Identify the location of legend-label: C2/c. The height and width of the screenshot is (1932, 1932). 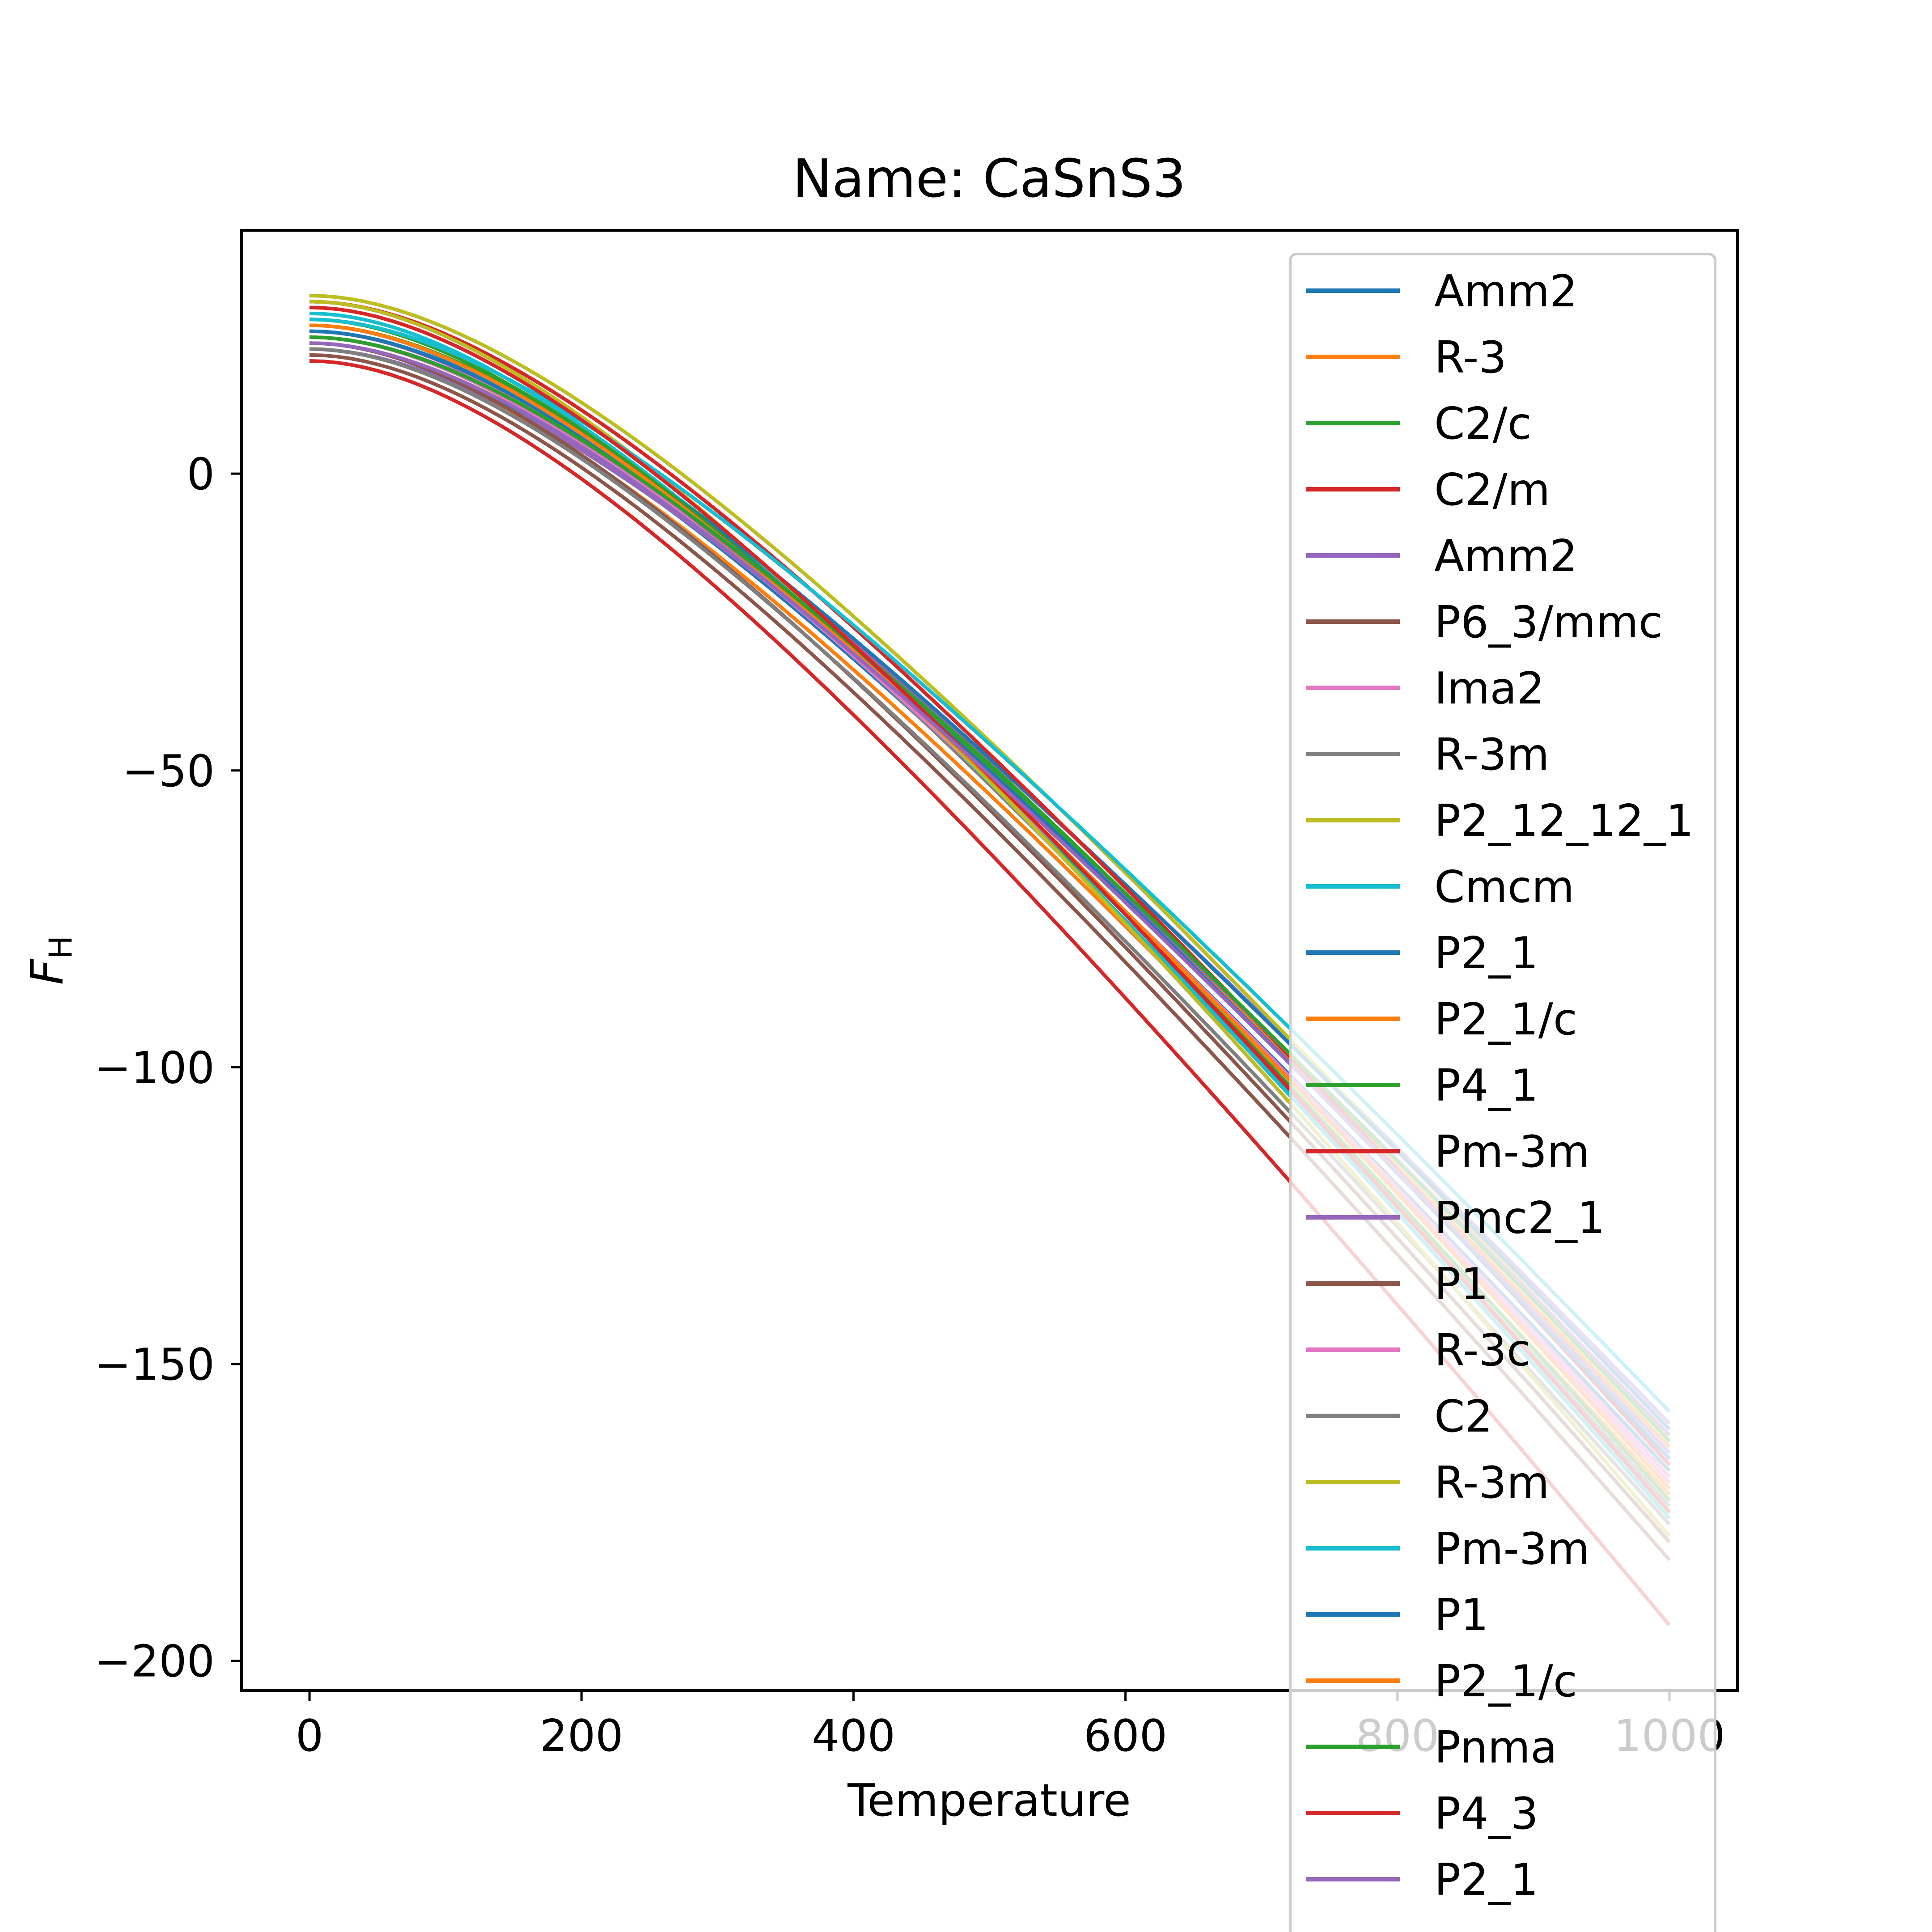
(1483, 423).